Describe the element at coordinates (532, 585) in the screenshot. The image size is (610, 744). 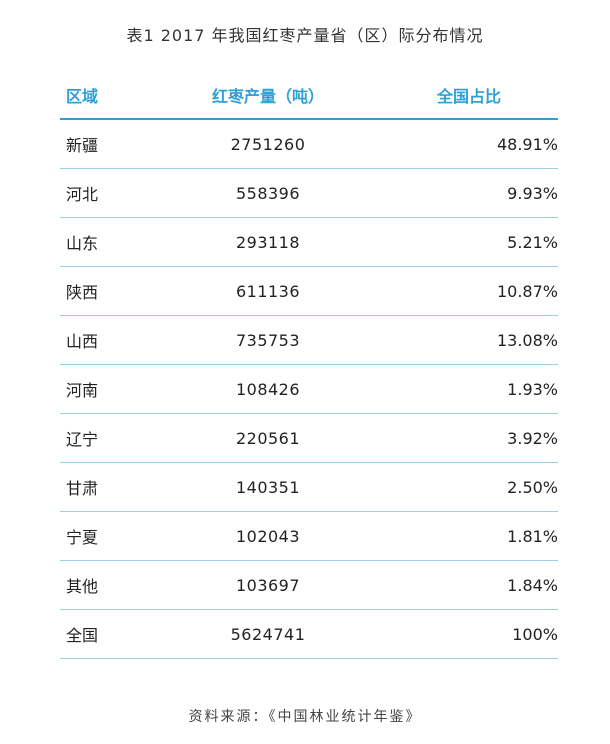
I see `row-share: 1.84%` at that location.